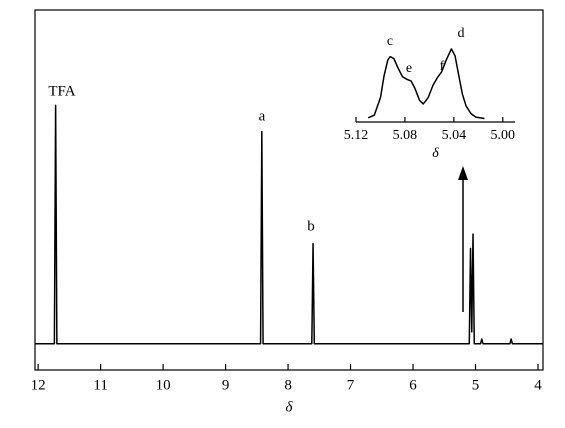 The width and height of the screenshot is (565, 428). Describe the element at coordinates (426, 84) in the screenshot. I see `spectrum-line` at that location.